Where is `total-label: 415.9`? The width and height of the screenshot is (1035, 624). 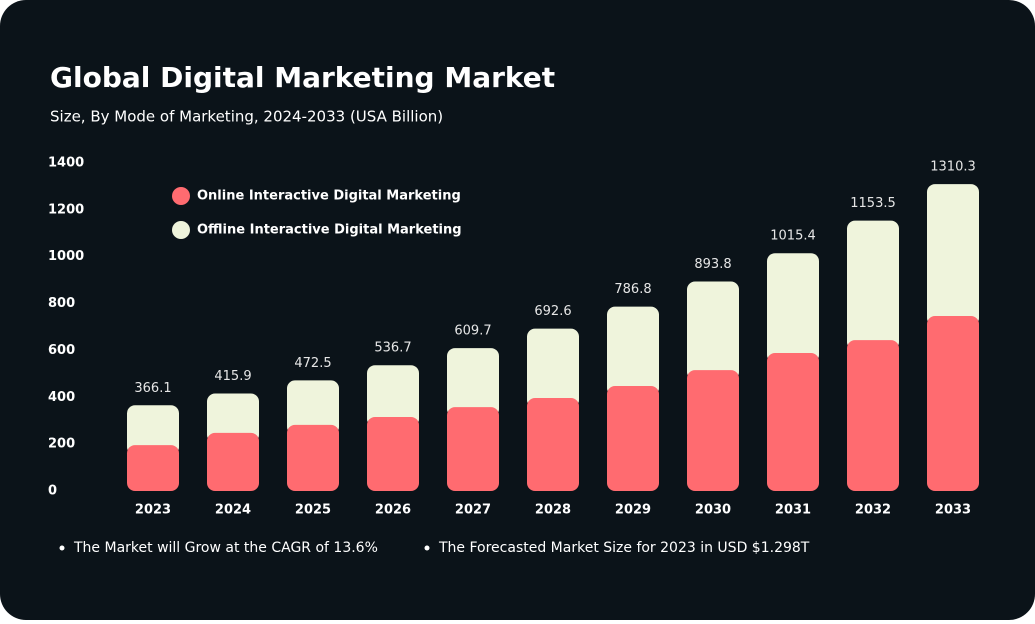 total-label: 415.9 is located at coordinates (232, 376).